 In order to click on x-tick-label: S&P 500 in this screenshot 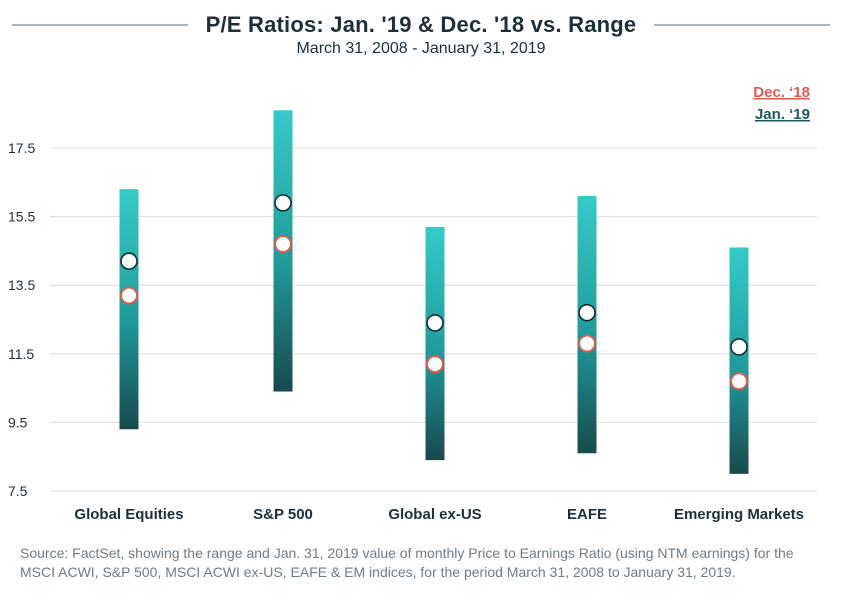, I will do `click(283, 514)`.